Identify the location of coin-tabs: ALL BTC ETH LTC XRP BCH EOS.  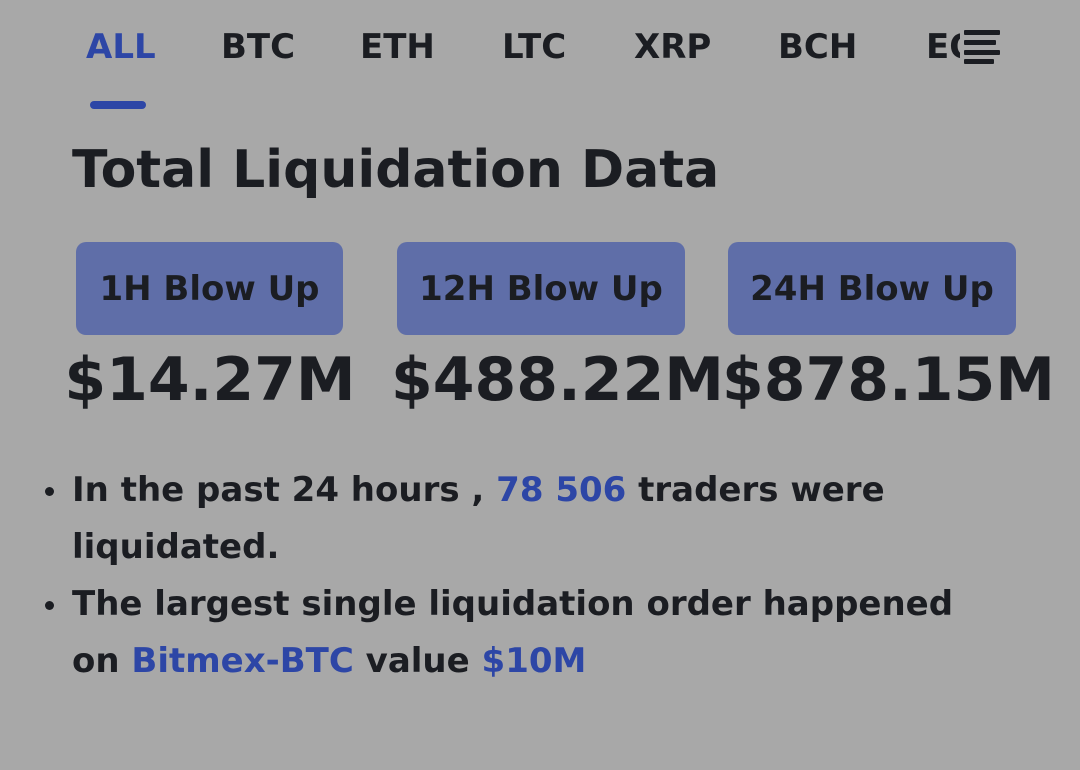
(480, 60).